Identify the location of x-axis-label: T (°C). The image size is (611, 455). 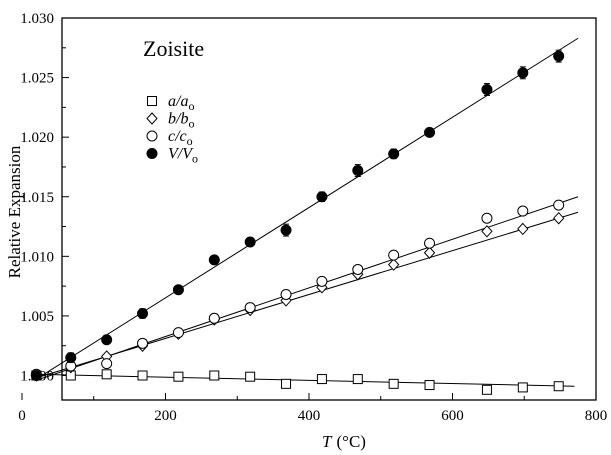
(344, 441).